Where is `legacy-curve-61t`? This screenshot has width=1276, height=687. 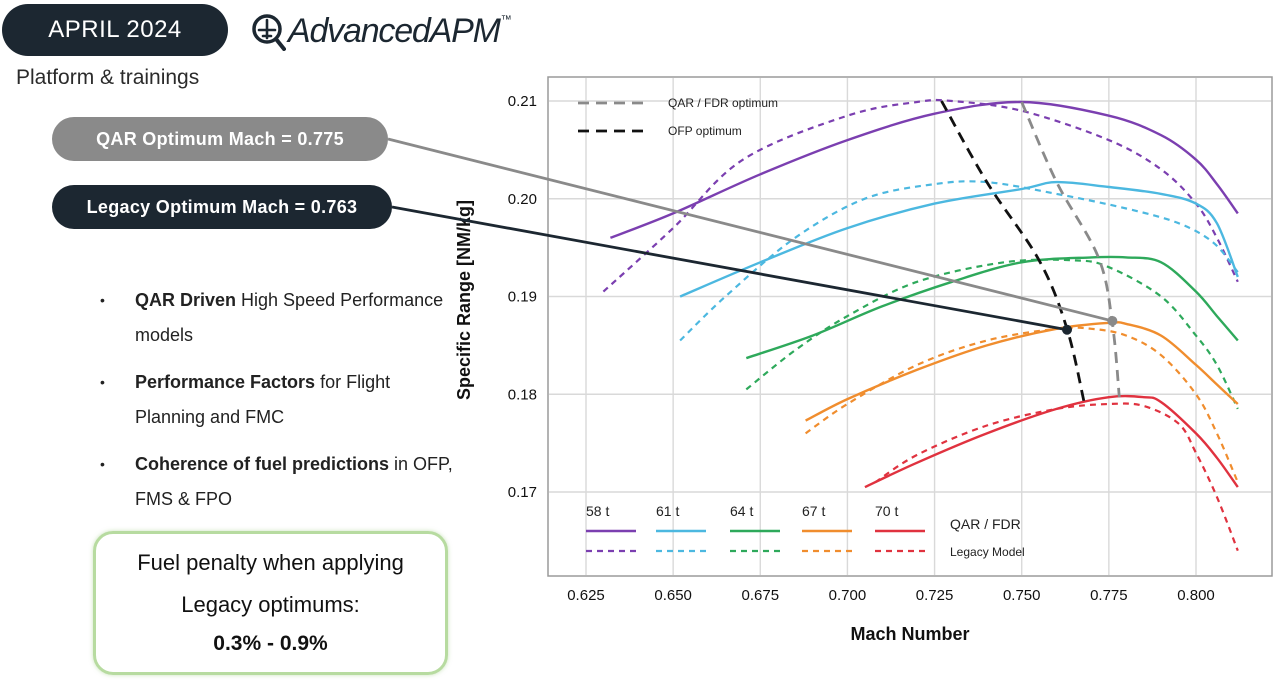 legacy-curve-61t is located at coordinates (959, 261).